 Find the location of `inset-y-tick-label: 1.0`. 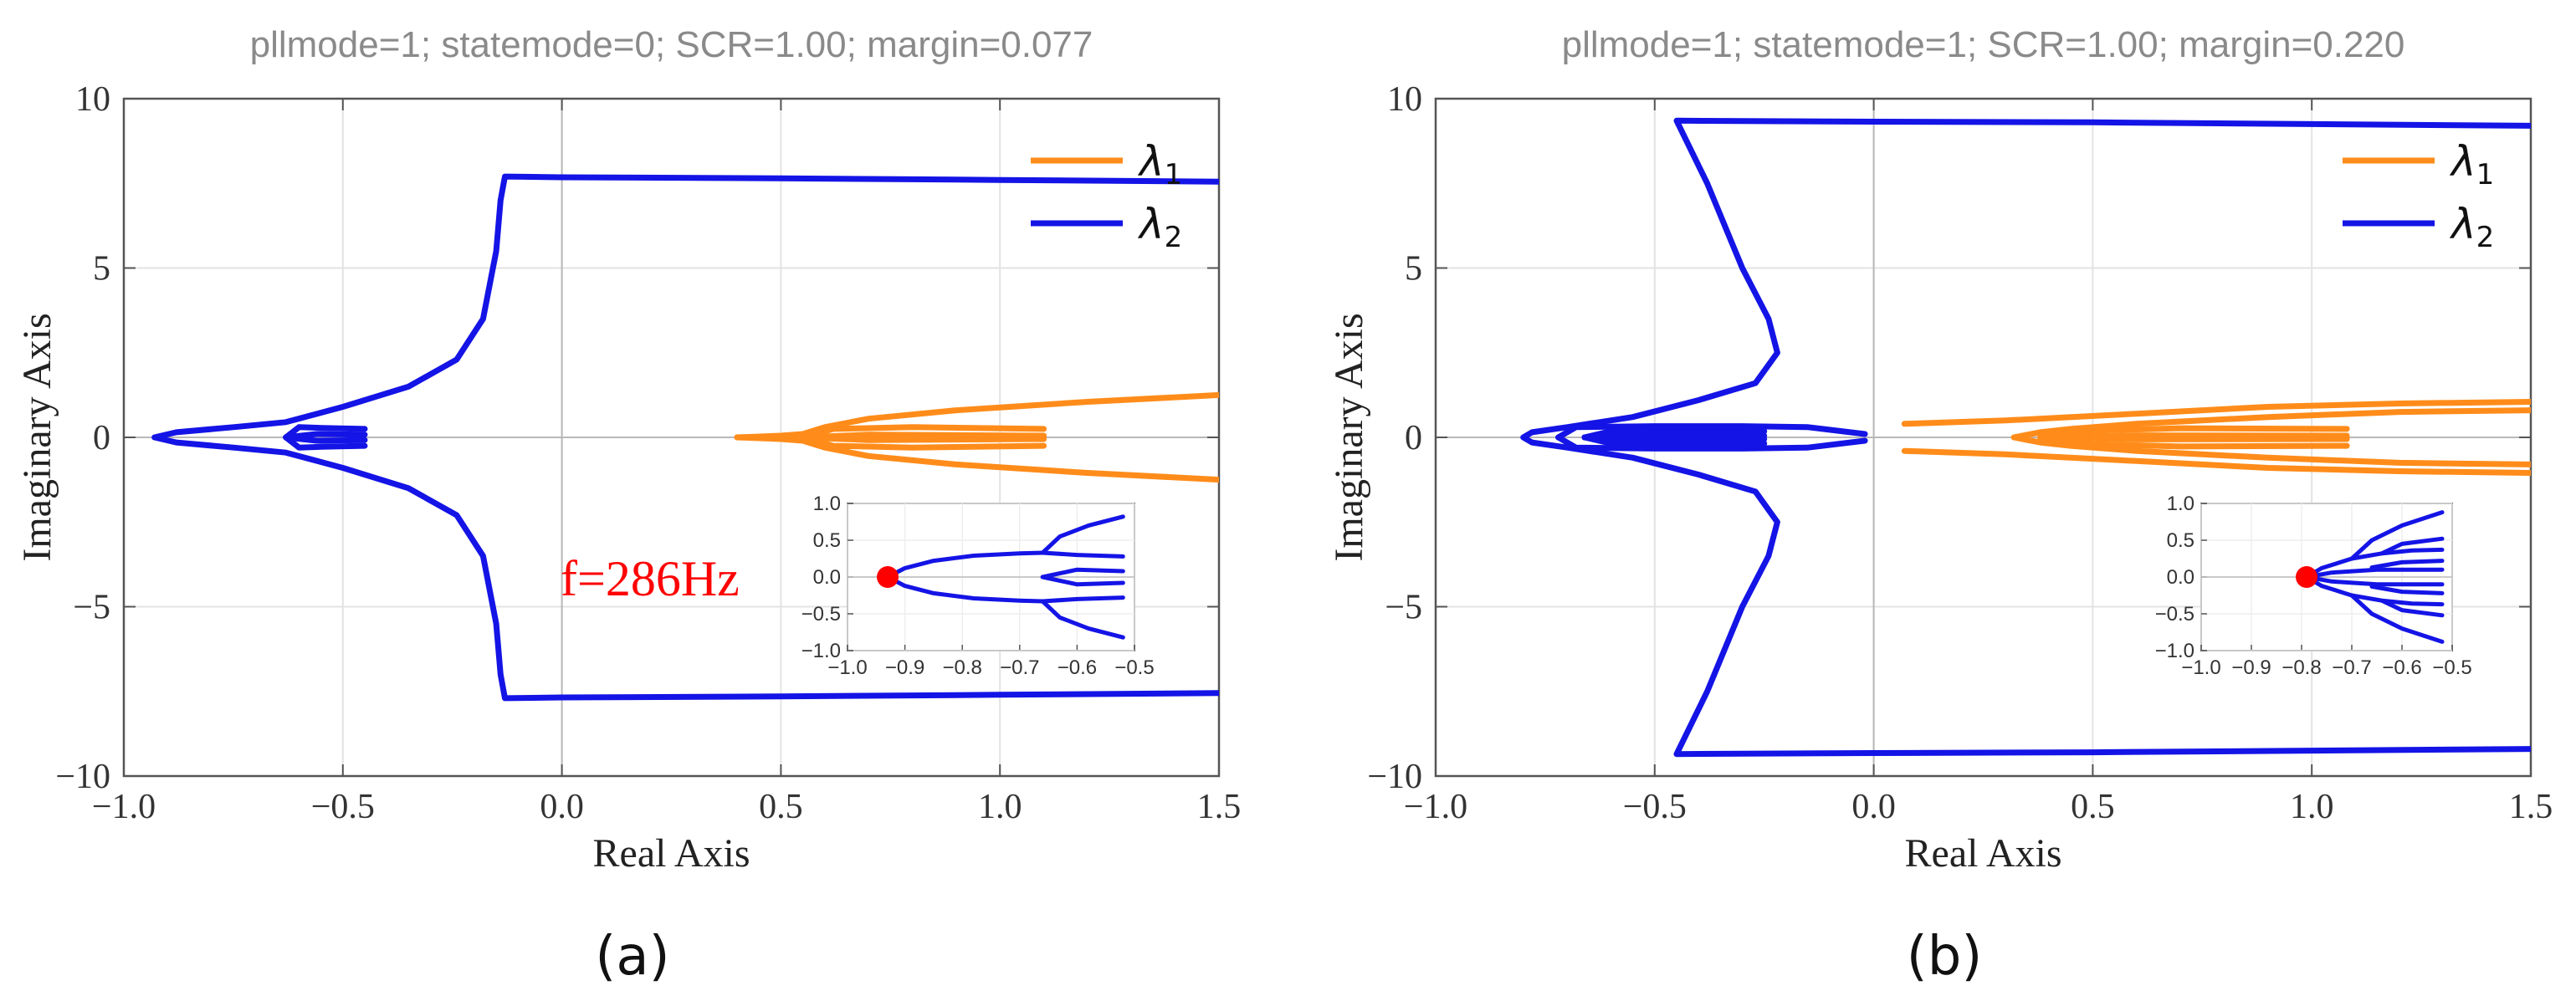

inset-y-tick-label: 1.0 is located at coordinates (827, 504).